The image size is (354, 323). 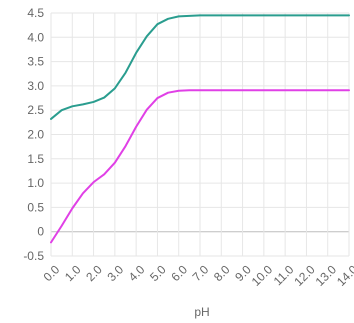 I want to click on x-tick-label: 3.0, so click(x=115, y=273).